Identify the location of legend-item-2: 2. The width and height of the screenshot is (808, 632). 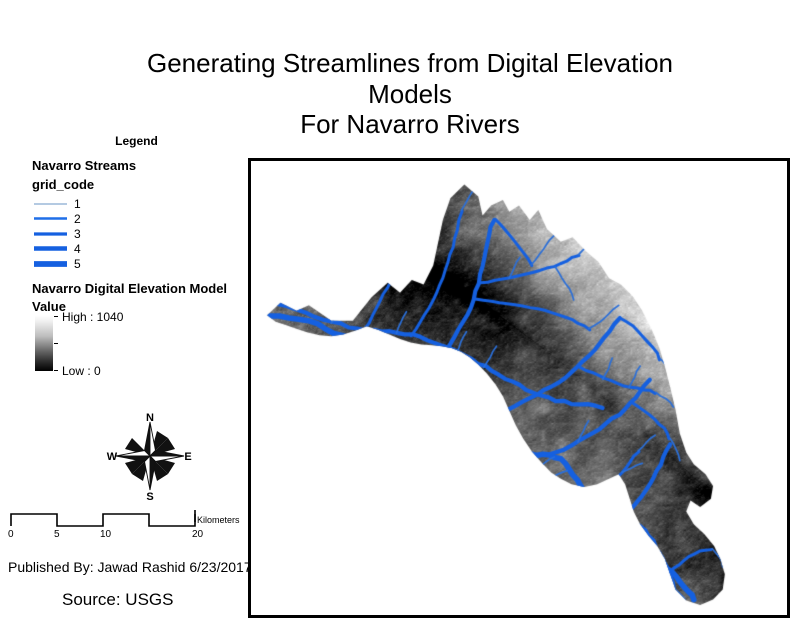
(144, 218).